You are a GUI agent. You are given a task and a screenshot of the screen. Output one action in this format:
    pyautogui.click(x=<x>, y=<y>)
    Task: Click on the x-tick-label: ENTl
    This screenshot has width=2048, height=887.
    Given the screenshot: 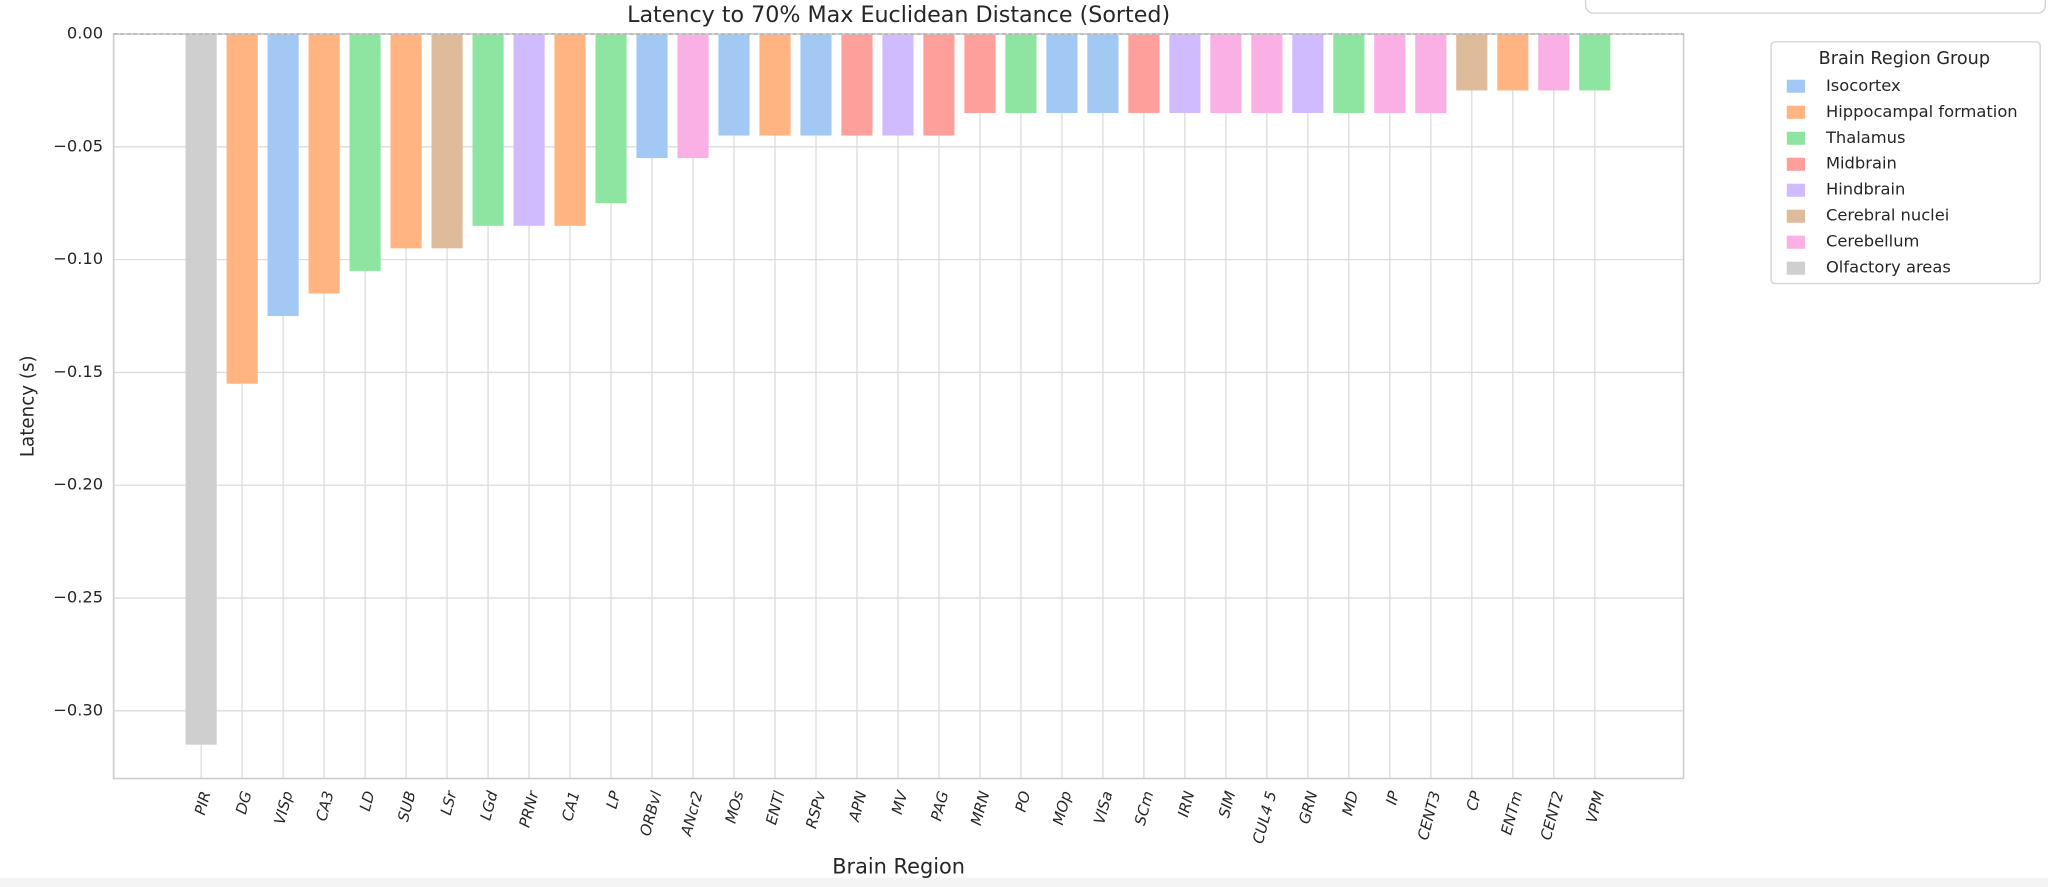 What is the action you would take?
    pyautogui.click(x=775, y=807)
    